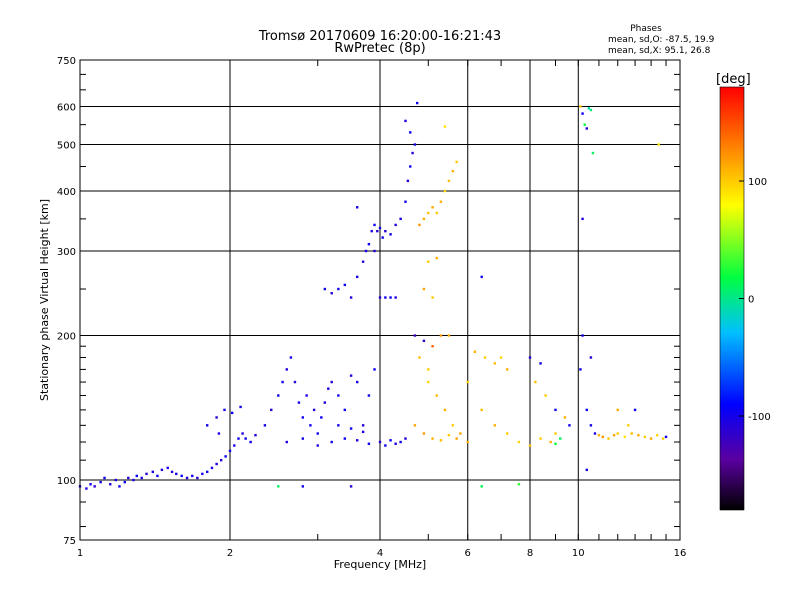 This screenshot has width=800, height=600. I want to click on info-line-x: mean, sd,X: 95.1, 26.8, so click(659, 51).